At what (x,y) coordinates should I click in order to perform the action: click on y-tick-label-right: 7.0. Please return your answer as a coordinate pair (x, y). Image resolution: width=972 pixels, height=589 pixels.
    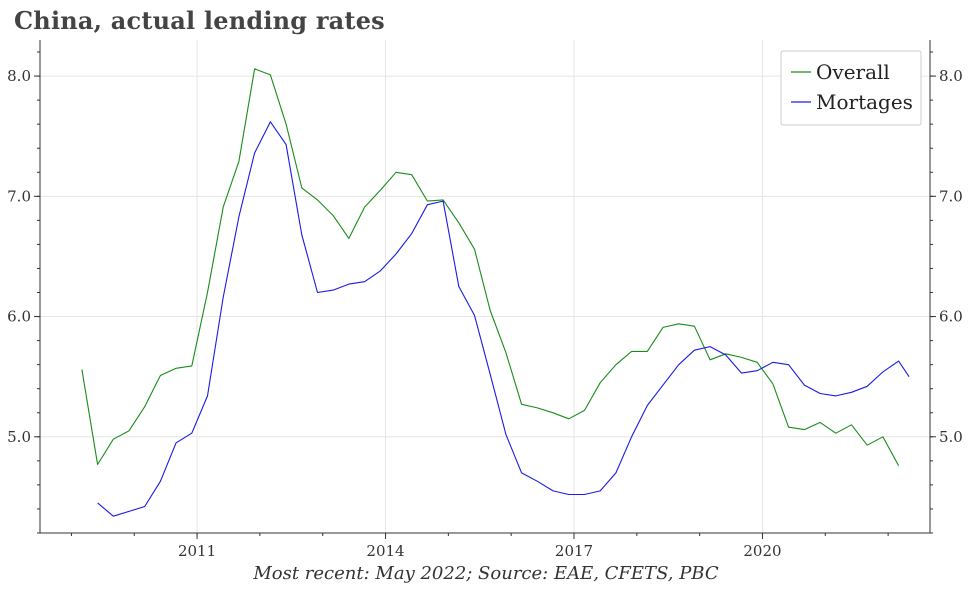
    Looking at the image, I should click on (951, 196).